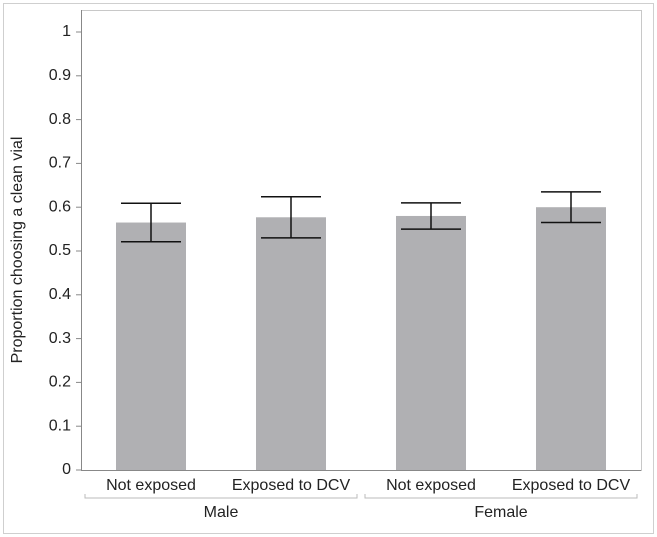 This screenshot has width=657, height=537. I want to click on y-tick-label: 1, so click(66, 31).